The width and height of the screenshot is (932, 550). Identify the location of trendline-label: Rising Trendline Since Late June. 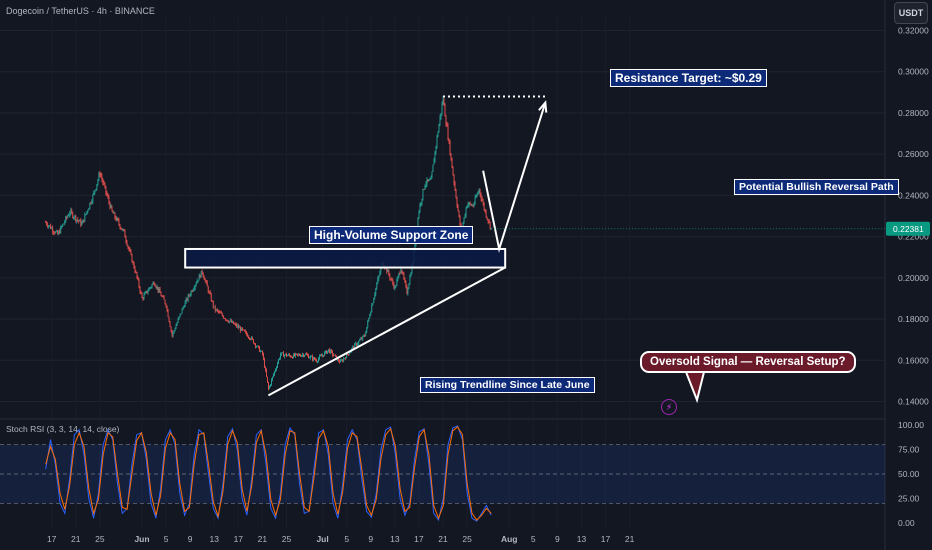
(507, 385).